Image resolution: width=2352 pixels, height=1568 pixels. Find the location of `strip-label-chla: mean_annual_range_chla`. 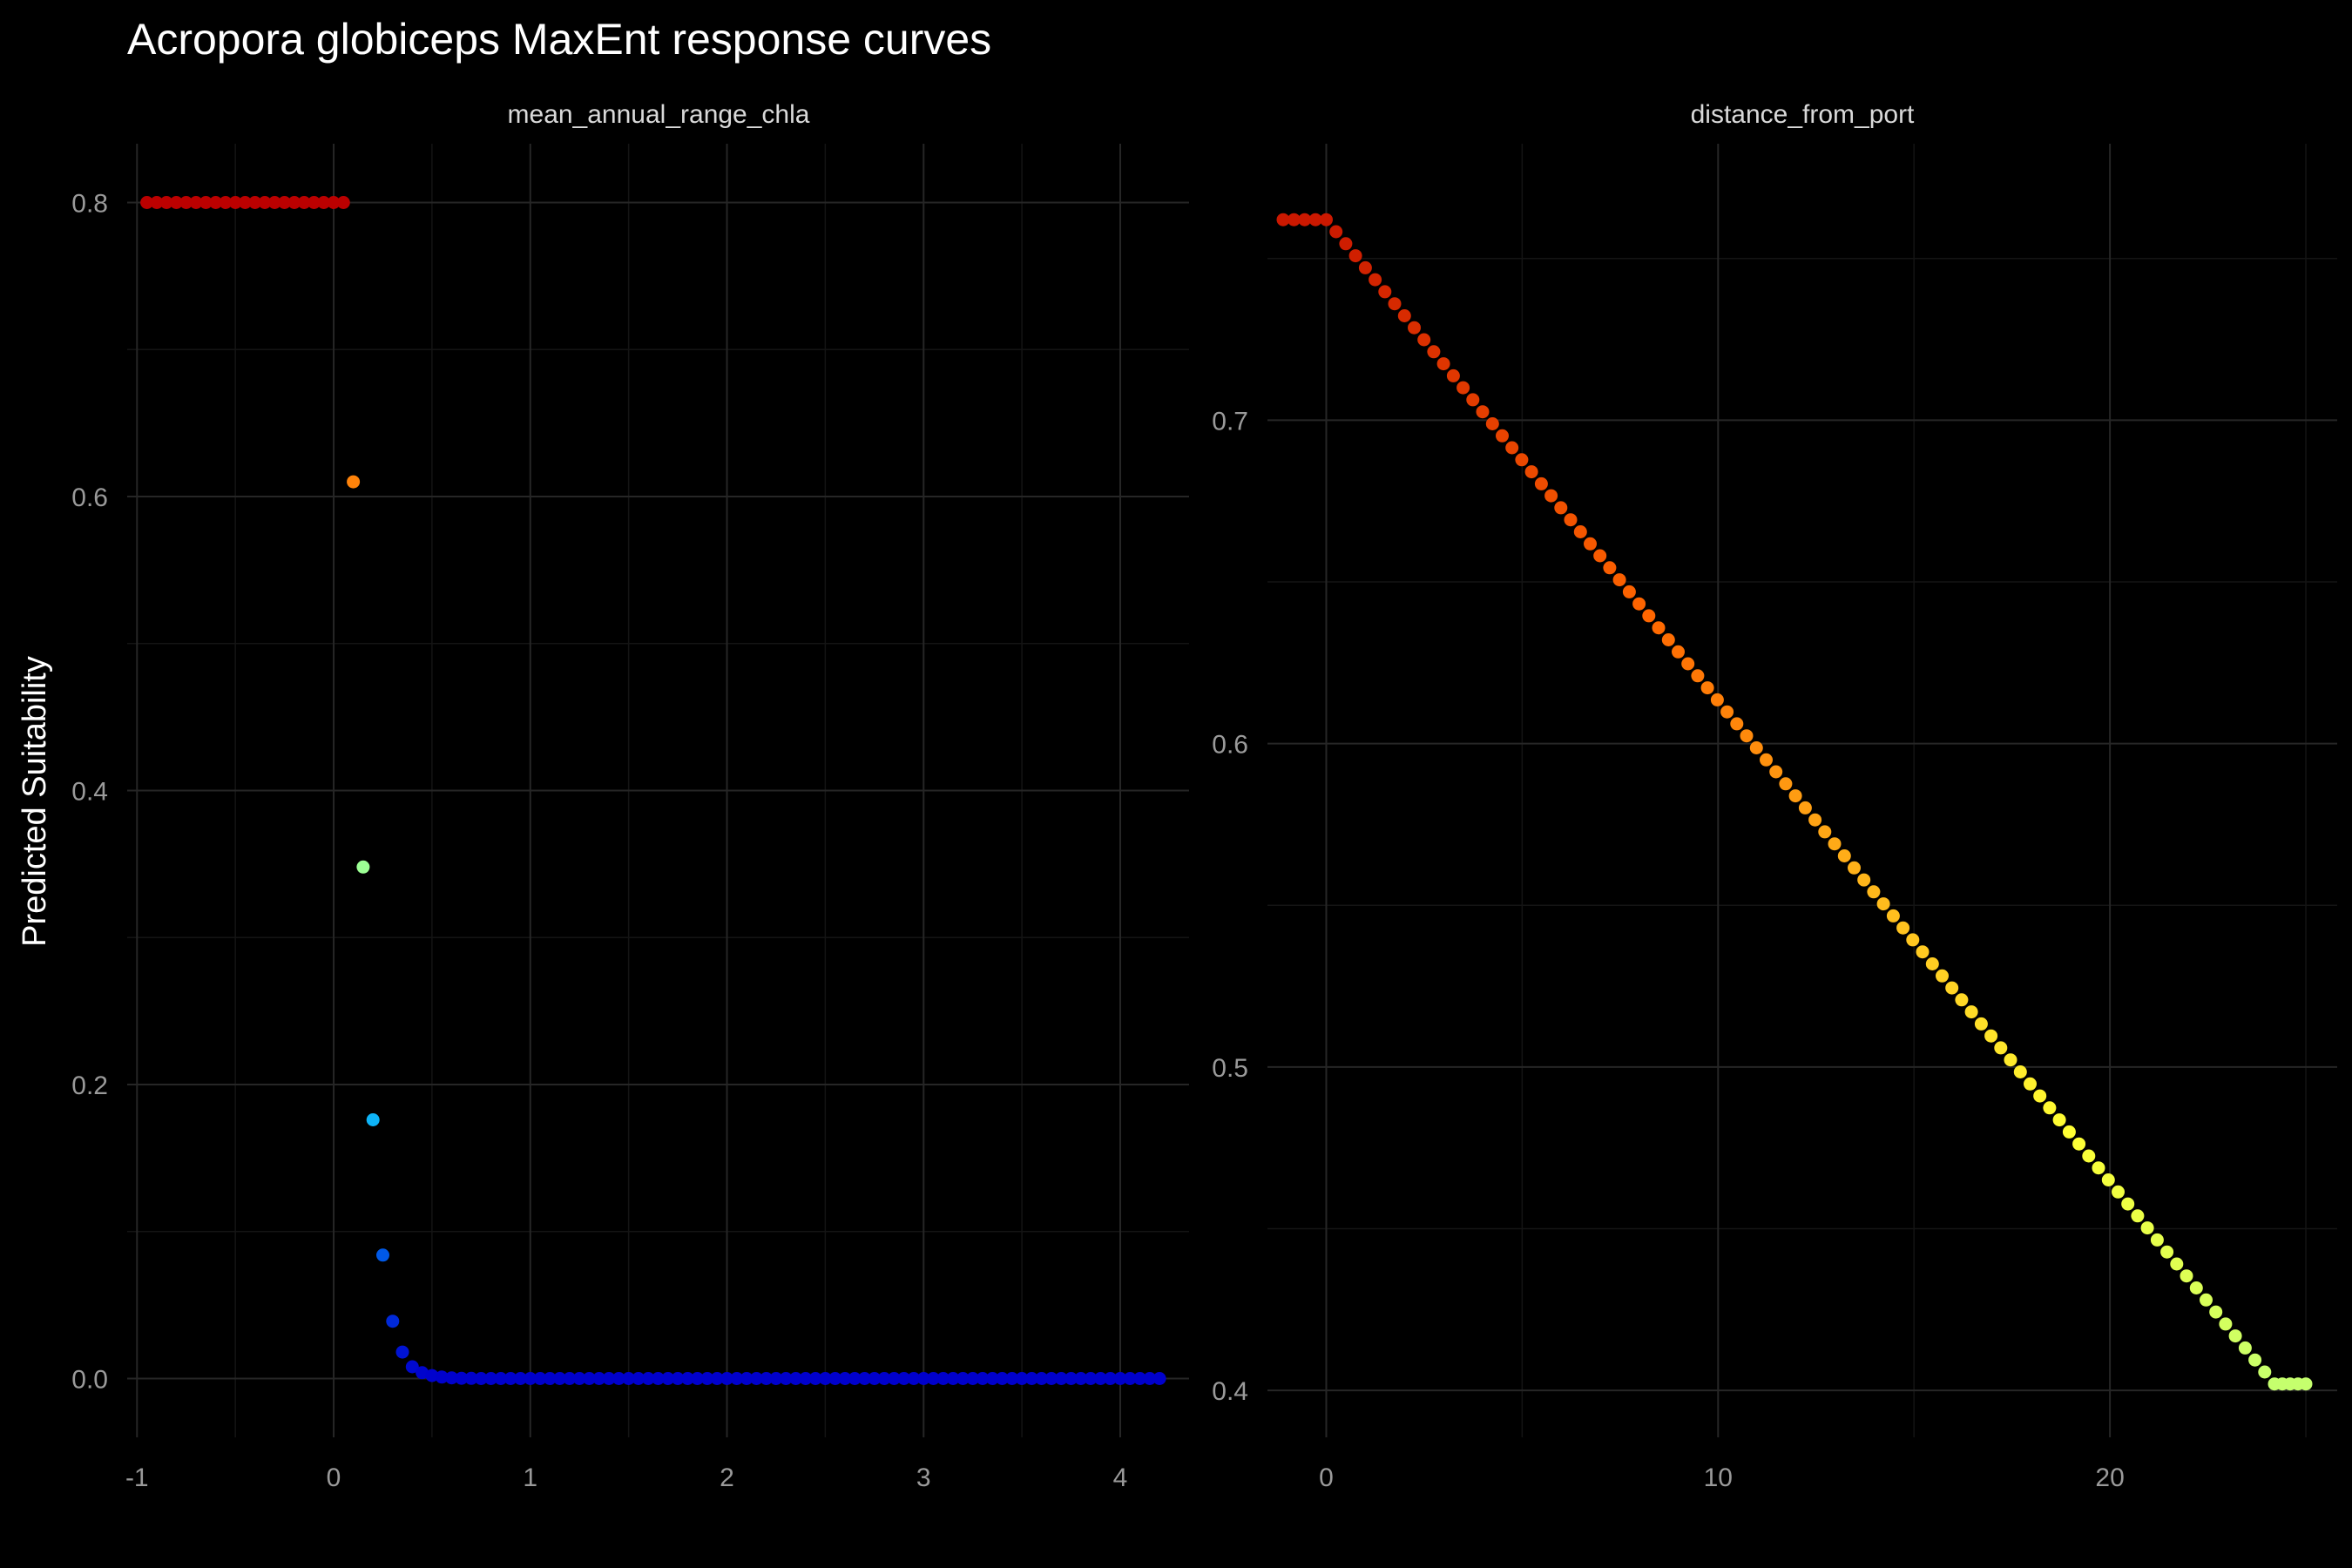

strip-label-chla: mean_annual_range_chla is located at coordinates (659, 114).